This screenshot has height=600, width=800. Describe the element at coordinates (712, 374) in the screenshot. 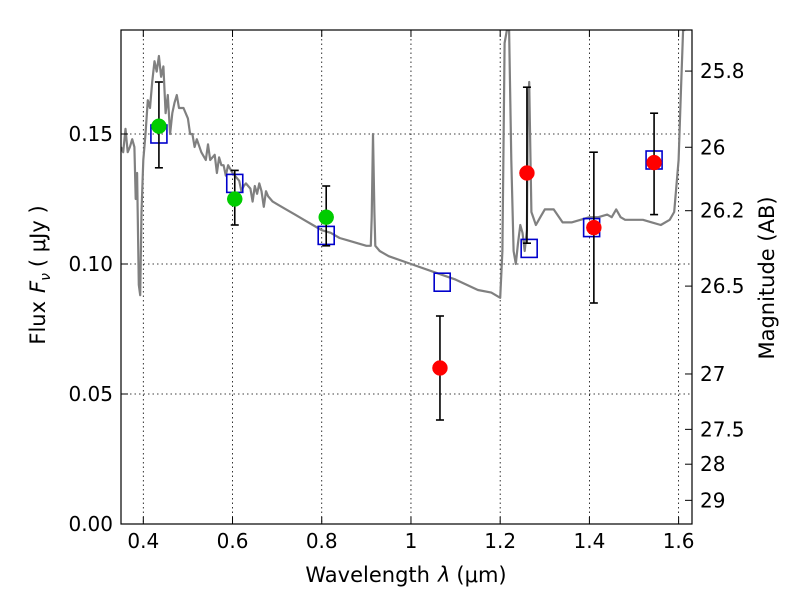

I see `y2-tick-label: 27` at that location.